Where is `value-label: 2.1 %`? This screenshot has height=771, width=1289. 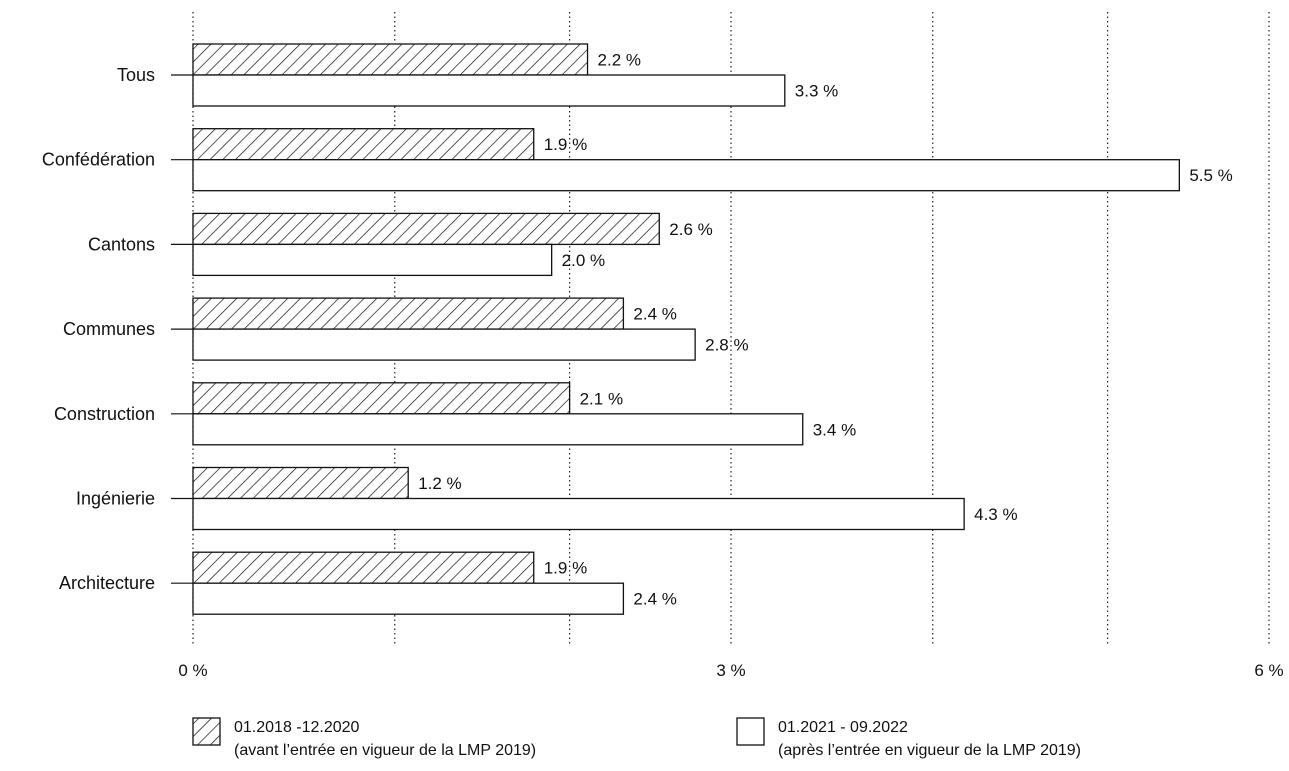 value-label: 2.1 % is located at coordinates (601, 398).